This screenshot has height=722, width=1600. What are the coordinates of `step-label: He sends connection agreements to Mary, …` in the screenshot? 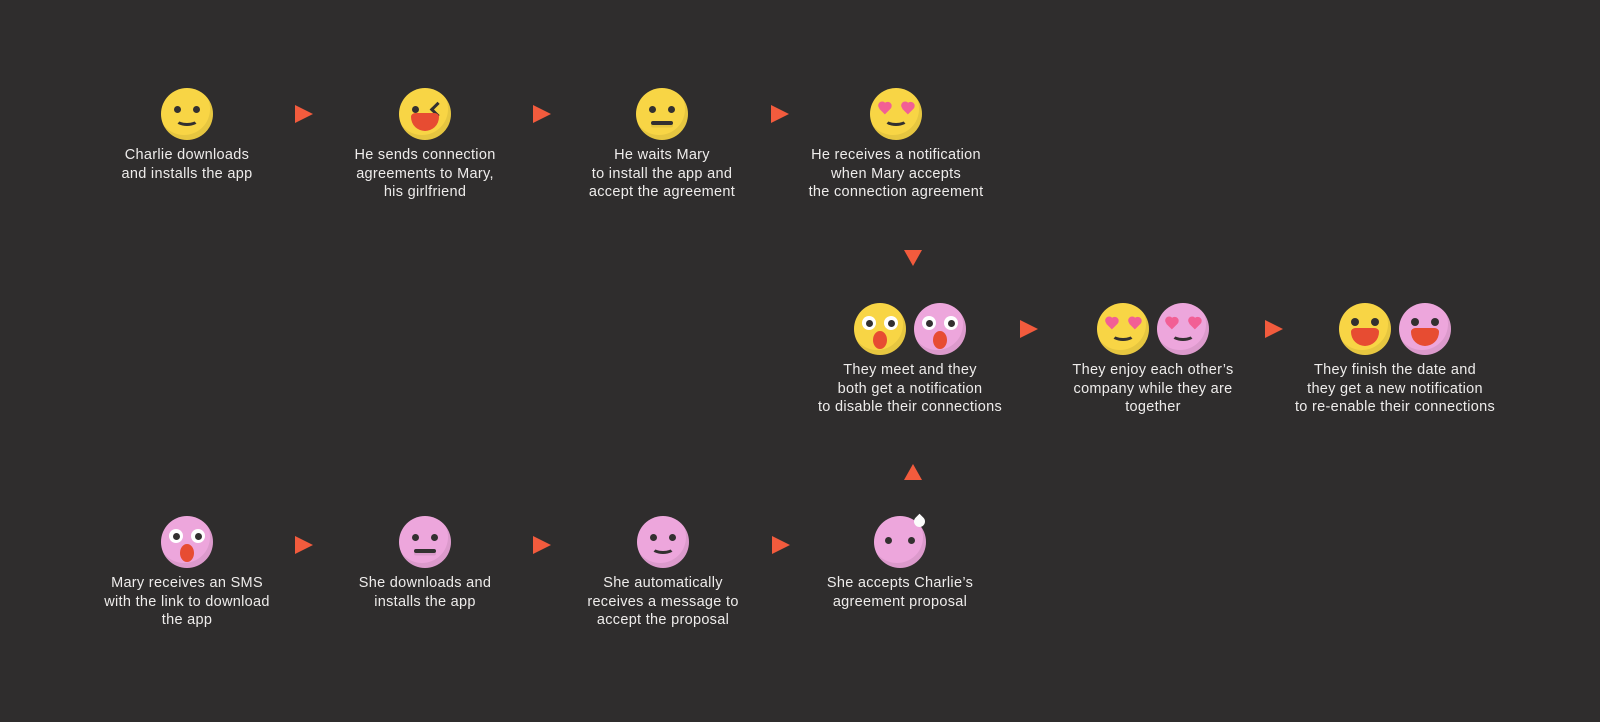 It's located at (425, 173).